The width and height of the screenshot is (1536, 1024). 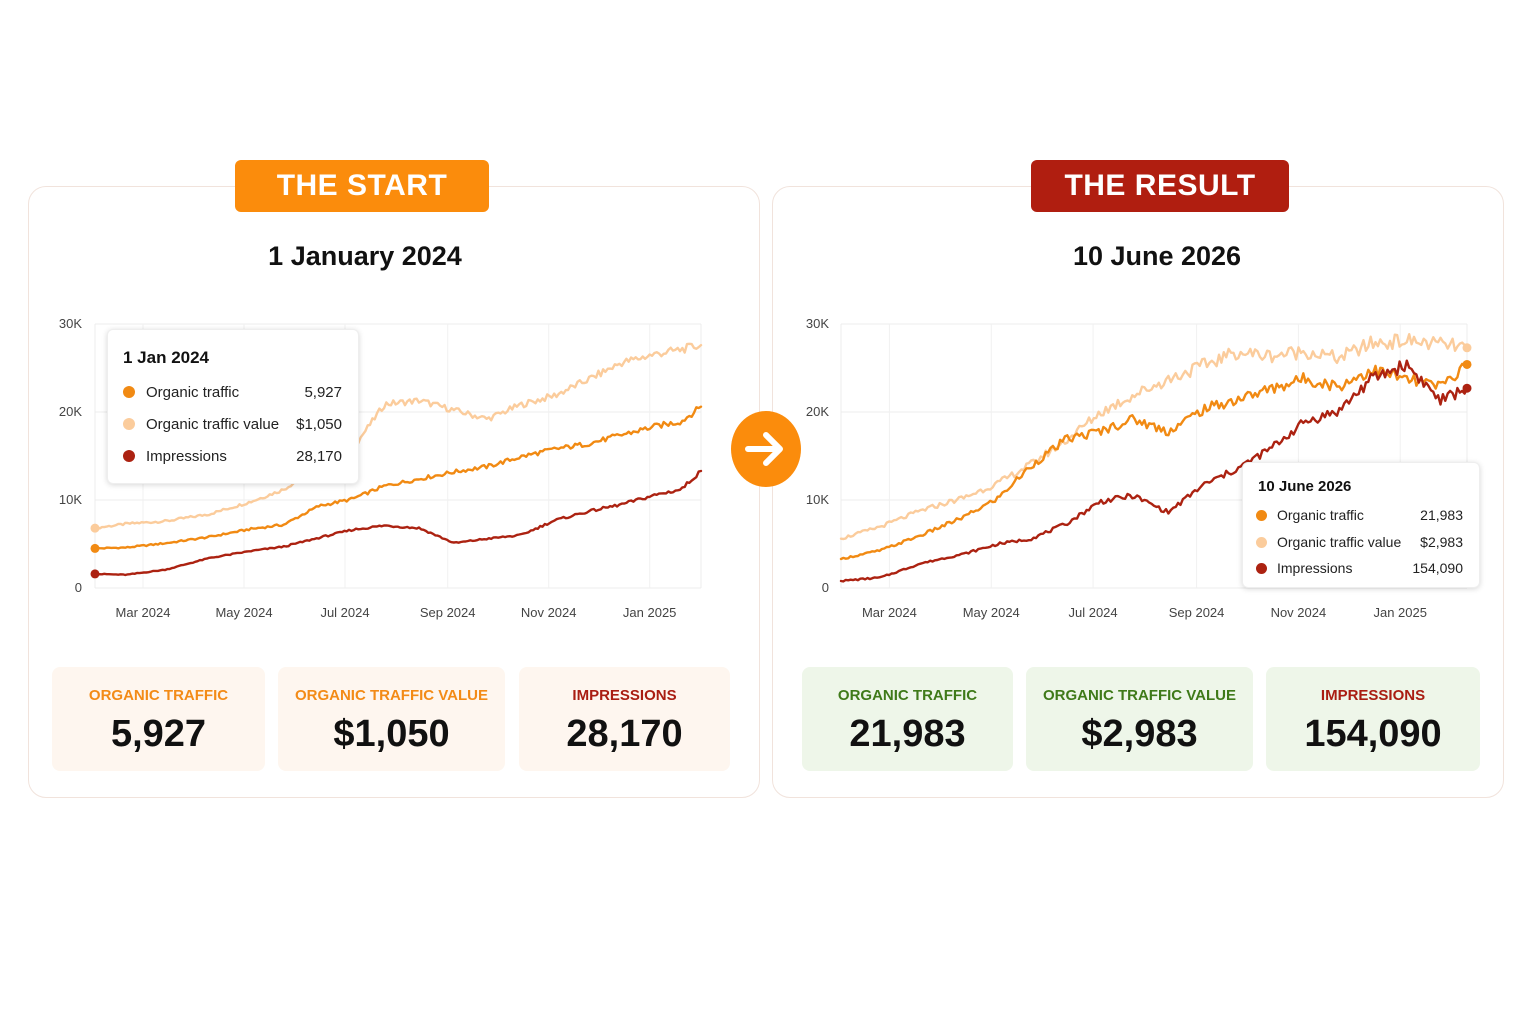 What do you see at coordinates (398, 523) in the screenshot?
I see `start-series-line-impressions` at bounding box center [398, 523].